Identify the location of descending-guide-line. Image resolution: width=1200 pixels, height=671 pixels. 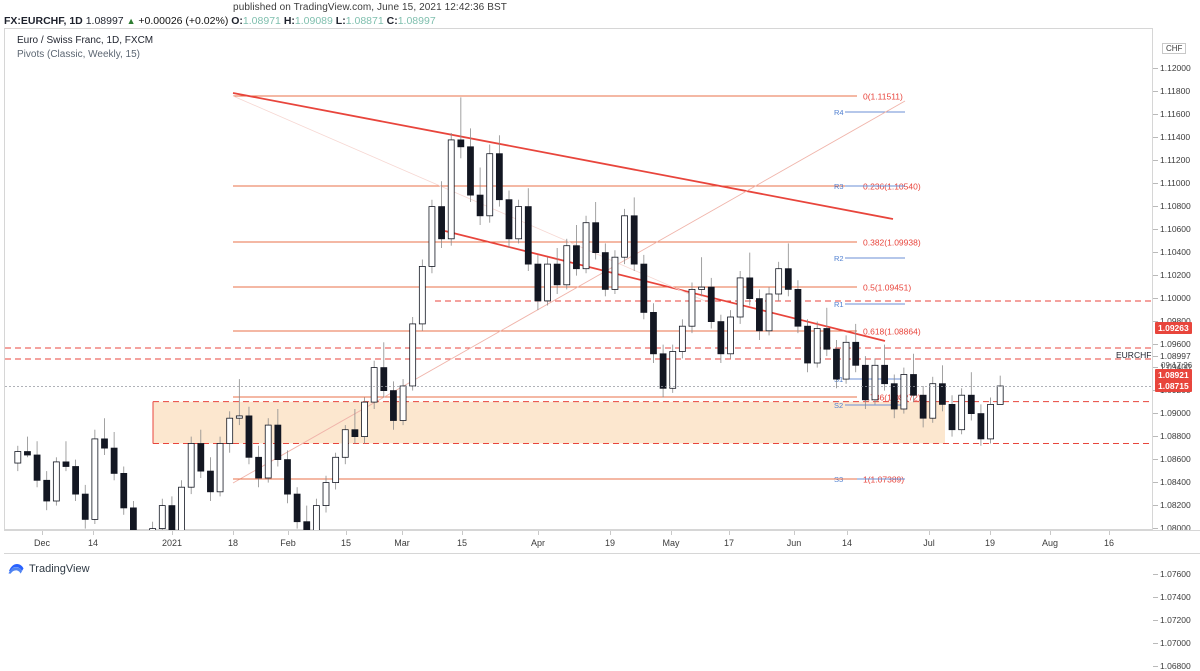
(469, 198).